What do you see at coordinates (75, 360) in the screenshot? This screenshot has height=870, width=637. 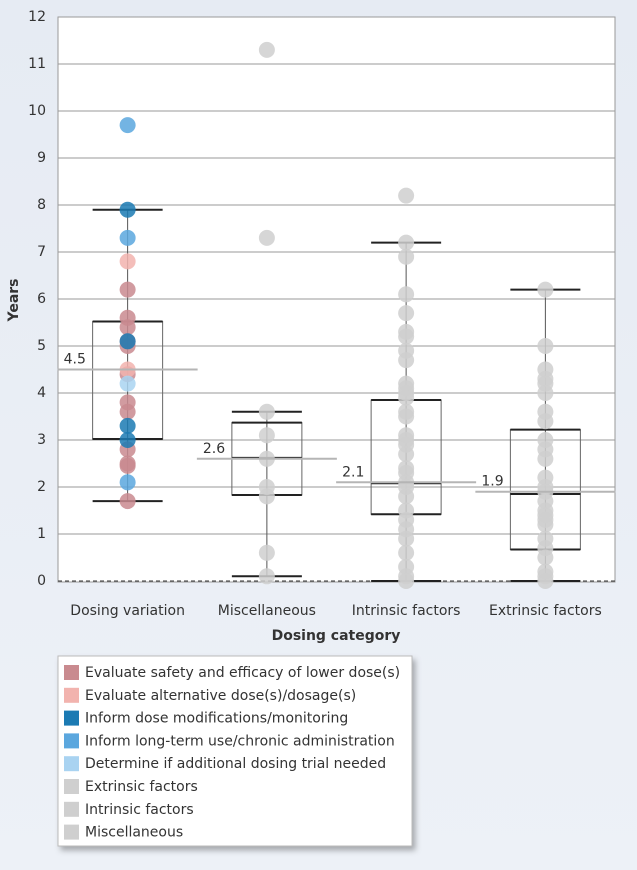 I see `mean-label: 4.5` at bounding box center [75, 360].